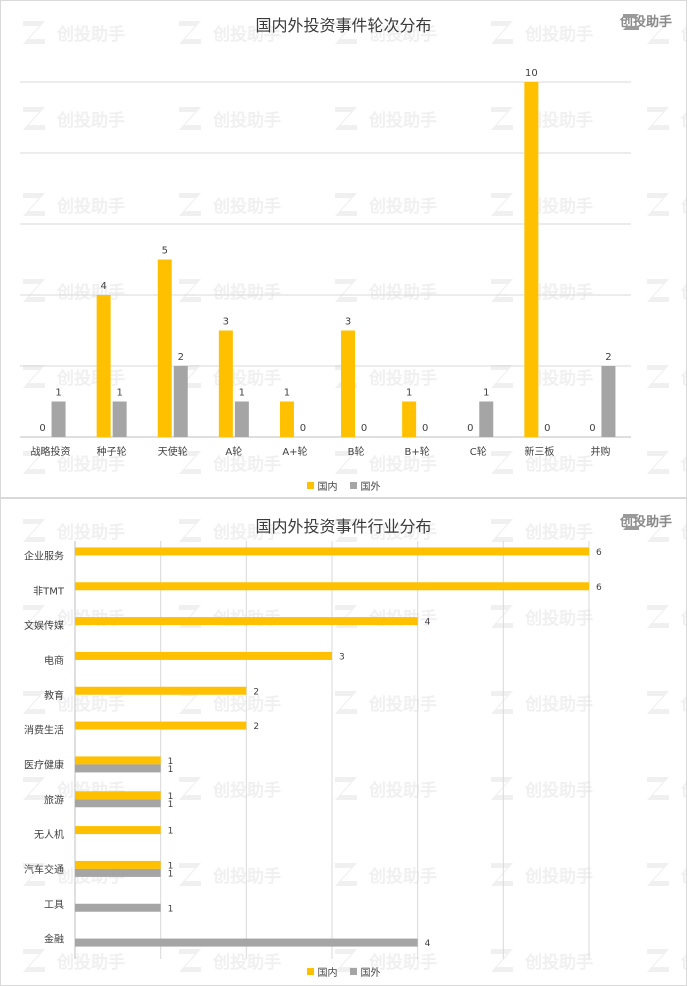  I want to click on industry-chart-title: 国内外投资事件行业分布, so click(343, 526).